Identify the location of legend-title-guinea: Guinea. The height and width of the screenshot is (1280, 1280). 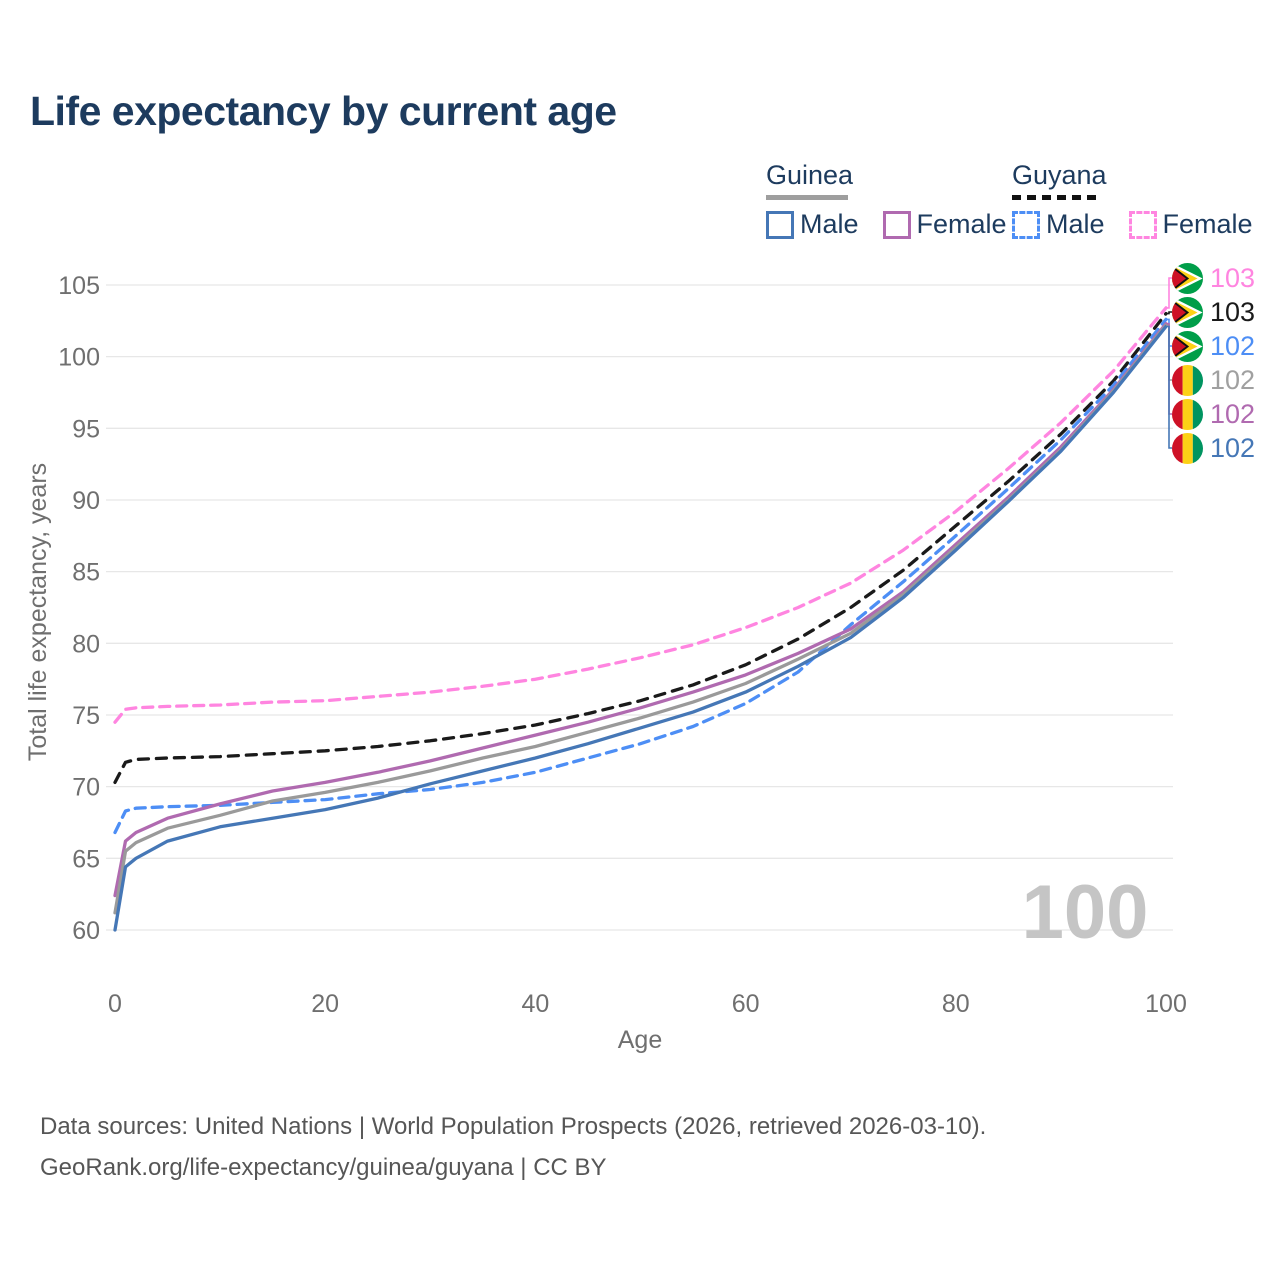
(810, 175).